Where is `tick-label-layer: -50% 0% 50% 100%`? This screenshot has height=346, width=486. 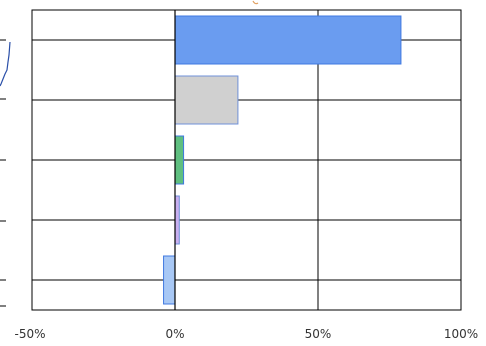
tick-label-layer: -50% 0% 50% 100% is located at coordinates (246, 334).